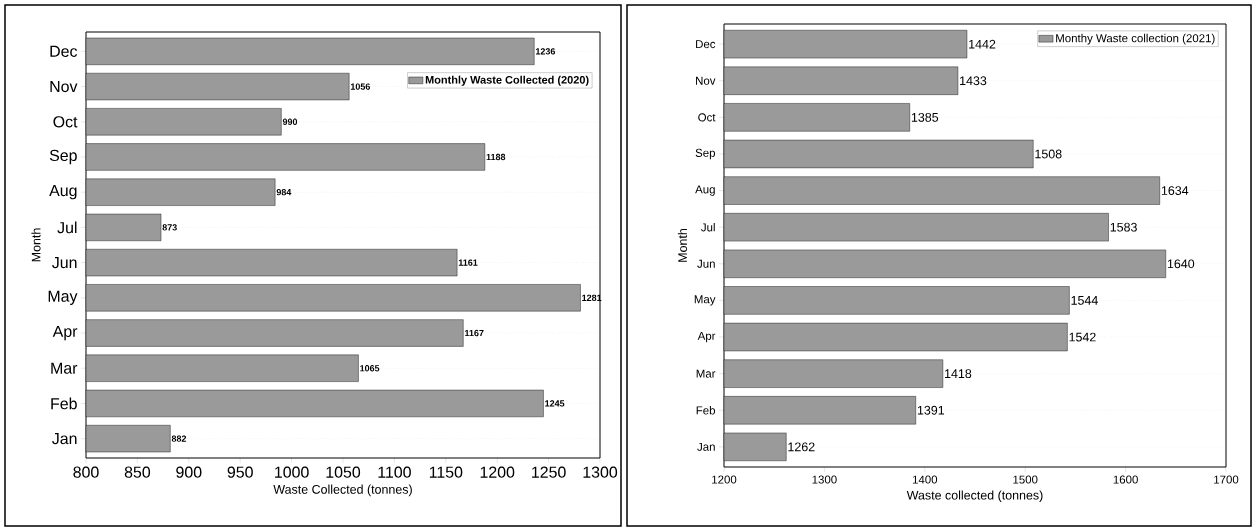  Describe the element at coordinates (394, 472) in the screenshot. I see `x-tick-label: 1100` at that location.